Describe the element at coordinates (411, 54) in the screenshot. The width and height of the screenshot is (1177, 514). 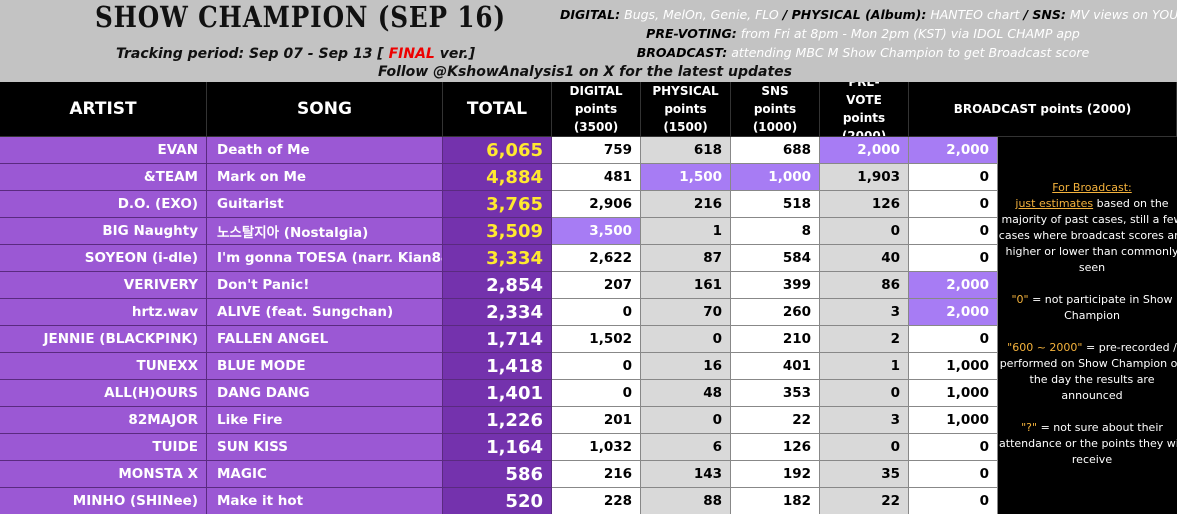
I see `final-label: FINAL` at that location.